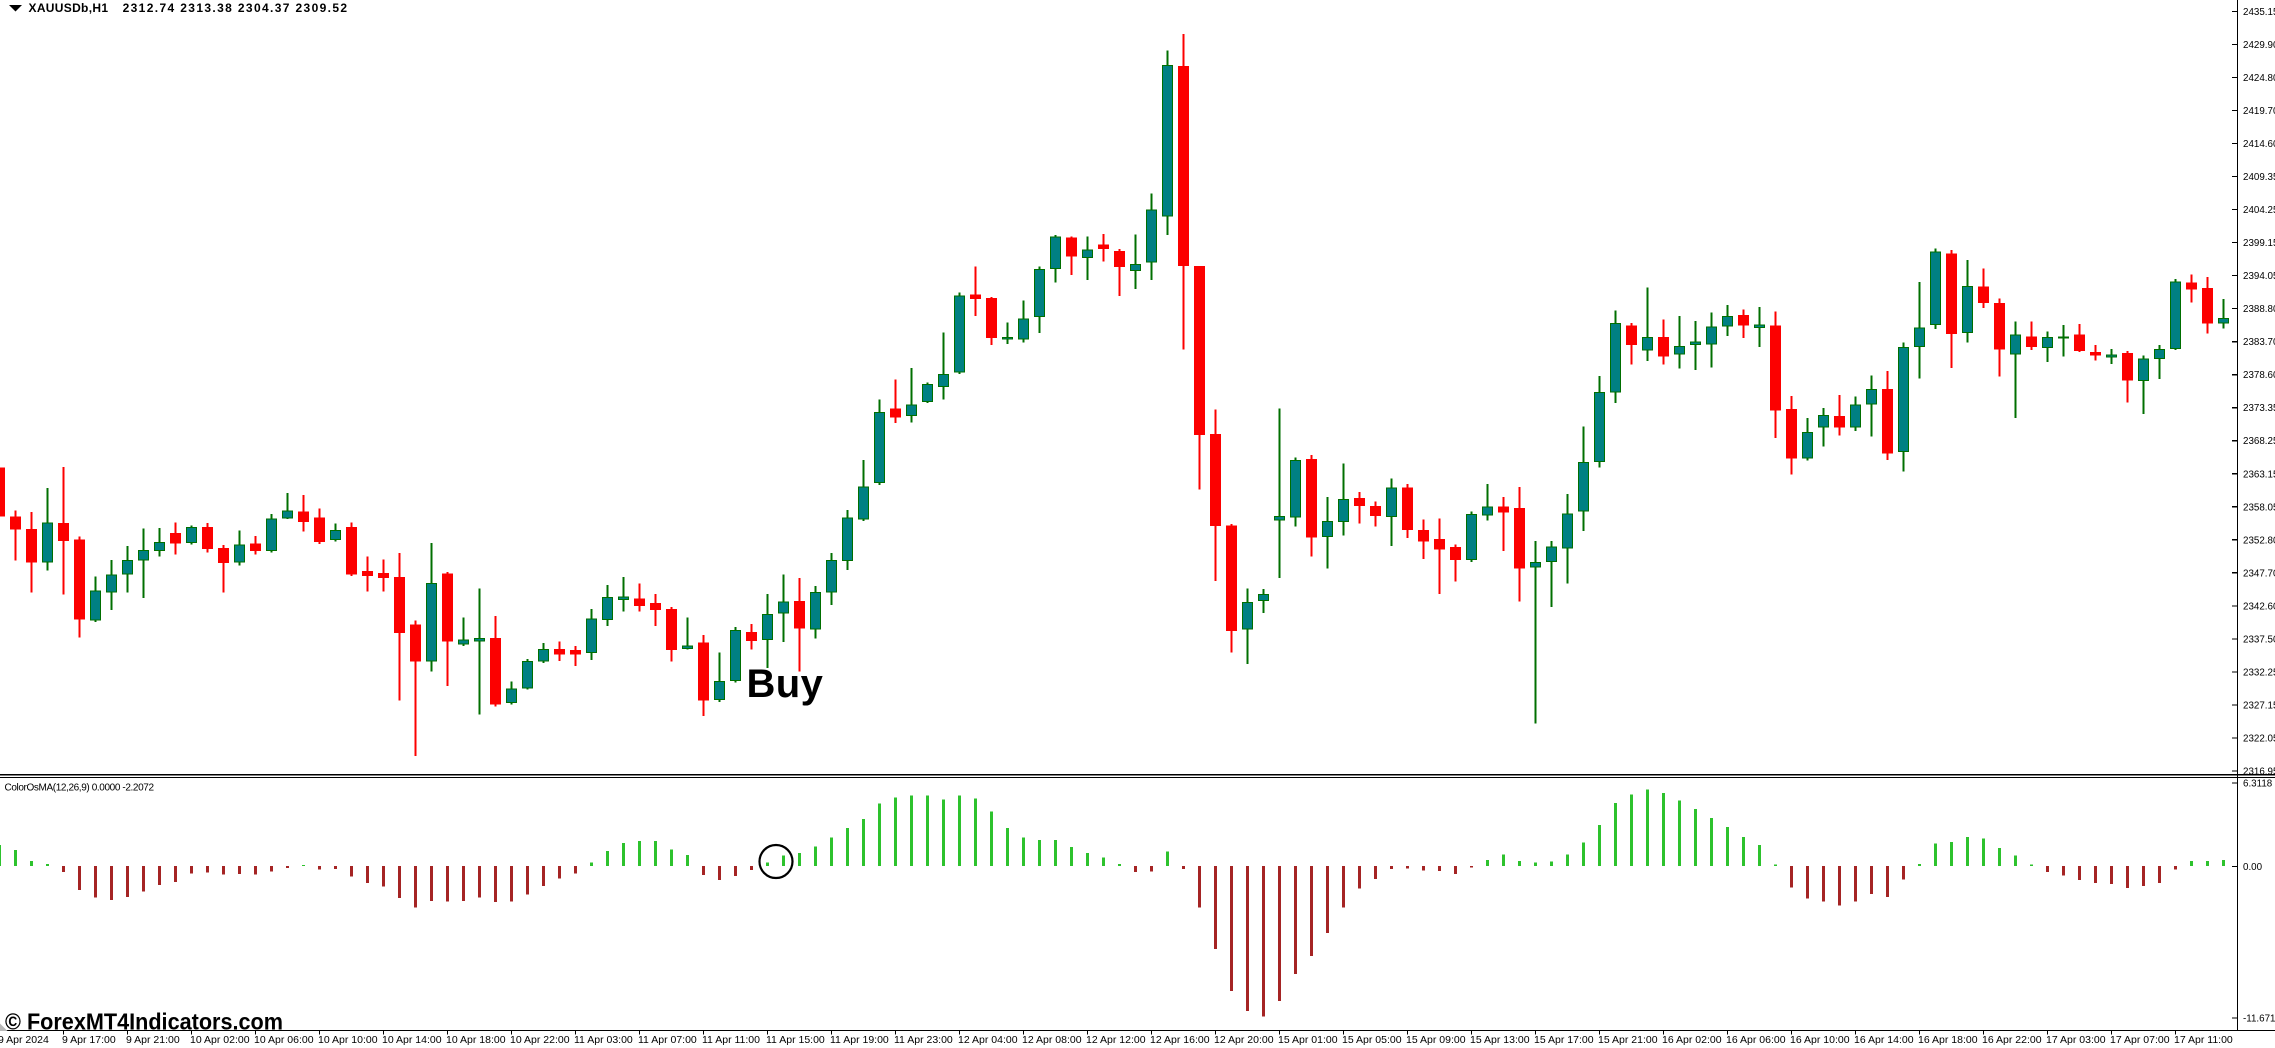  I want to click on svg-text: 2352.80, so click(2259, 540).